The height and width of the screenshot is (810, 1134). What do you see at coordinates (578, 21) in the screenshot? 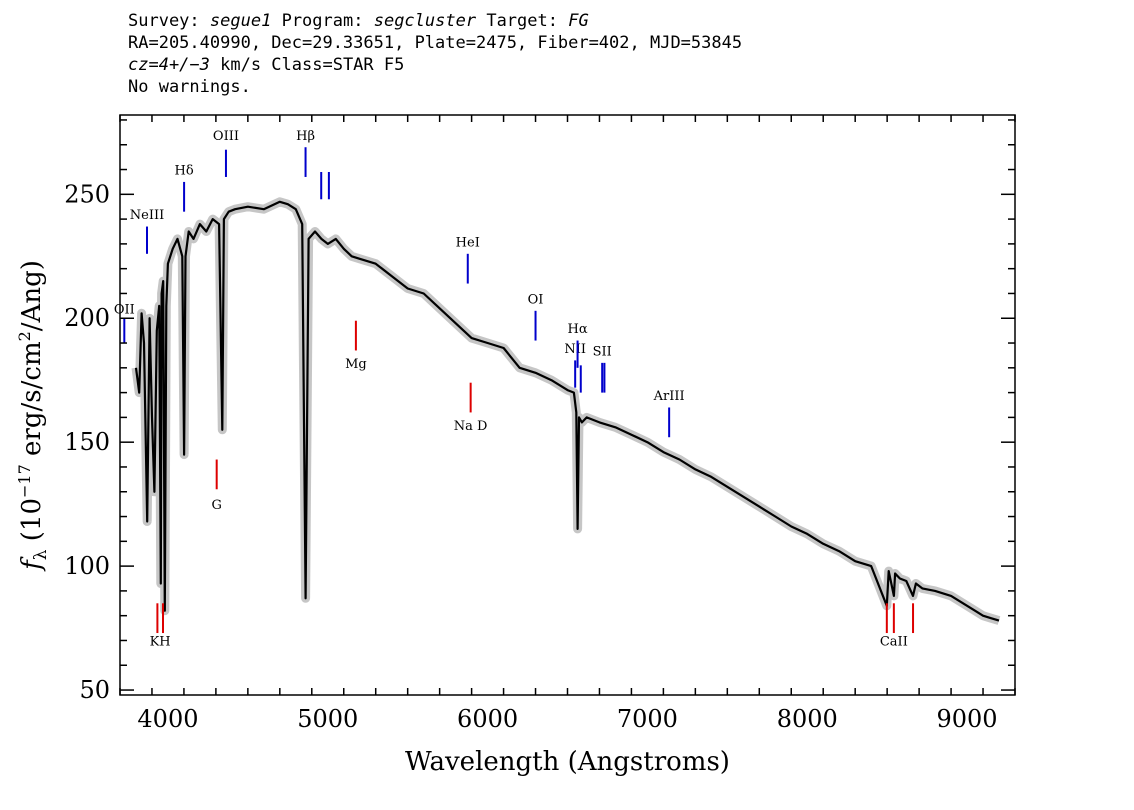
I see `target-value: FG` at bounding box center [578, 21].